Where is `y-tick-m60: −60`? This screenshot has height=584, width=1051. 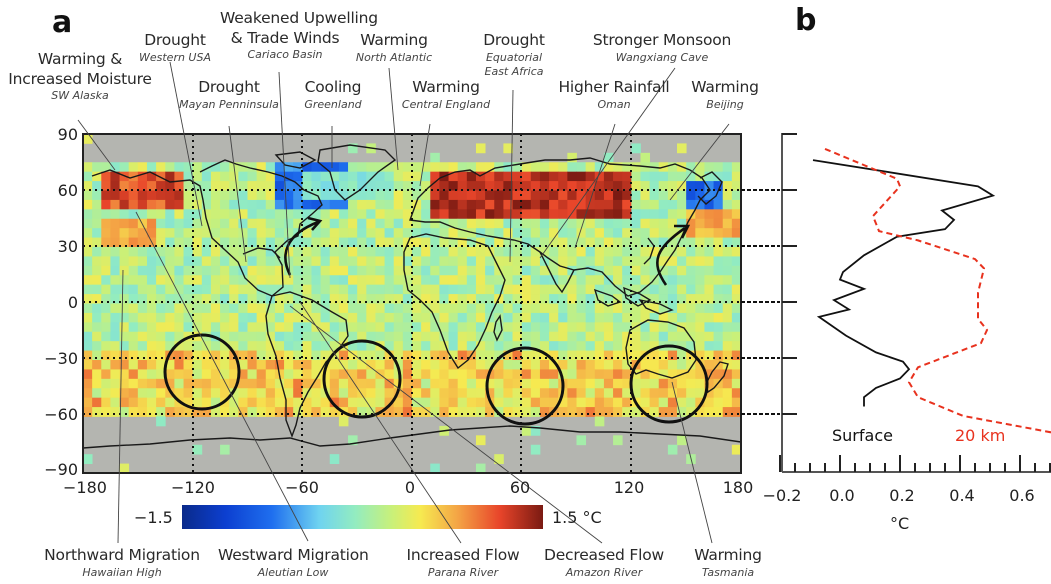
y-tick-m60: −60 is located at coordinates (61, 414).